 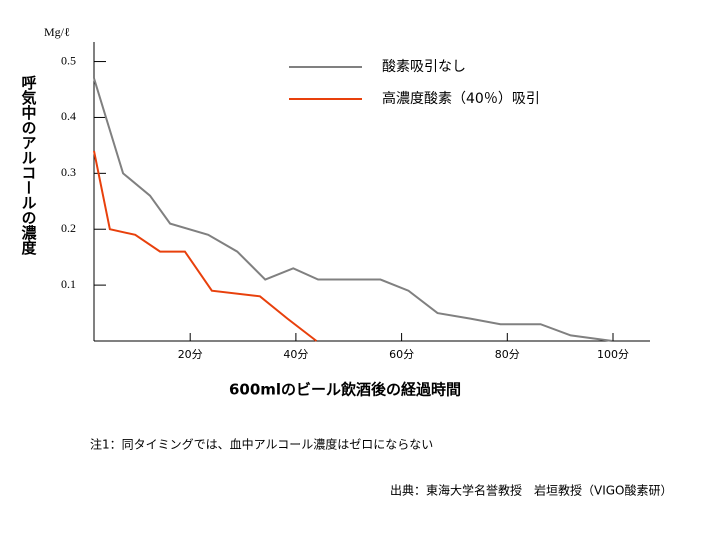 I want to click on y-tick-label: 0.4, so click(x=68, y=116).